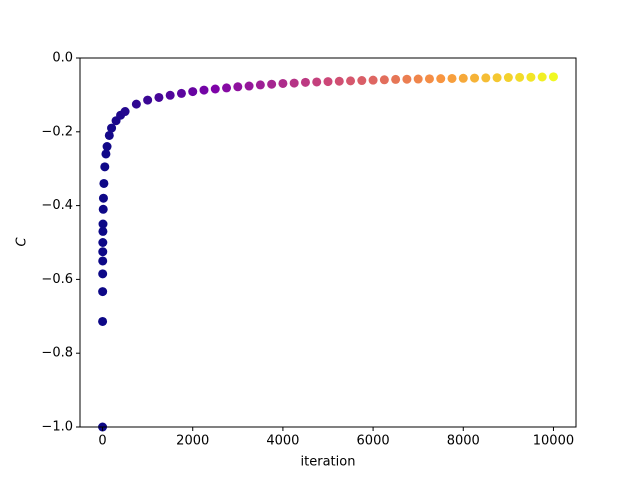  Describe the element at coordinates (22, 242) in the screenshot. I see `y-axis-label: C` at that location.